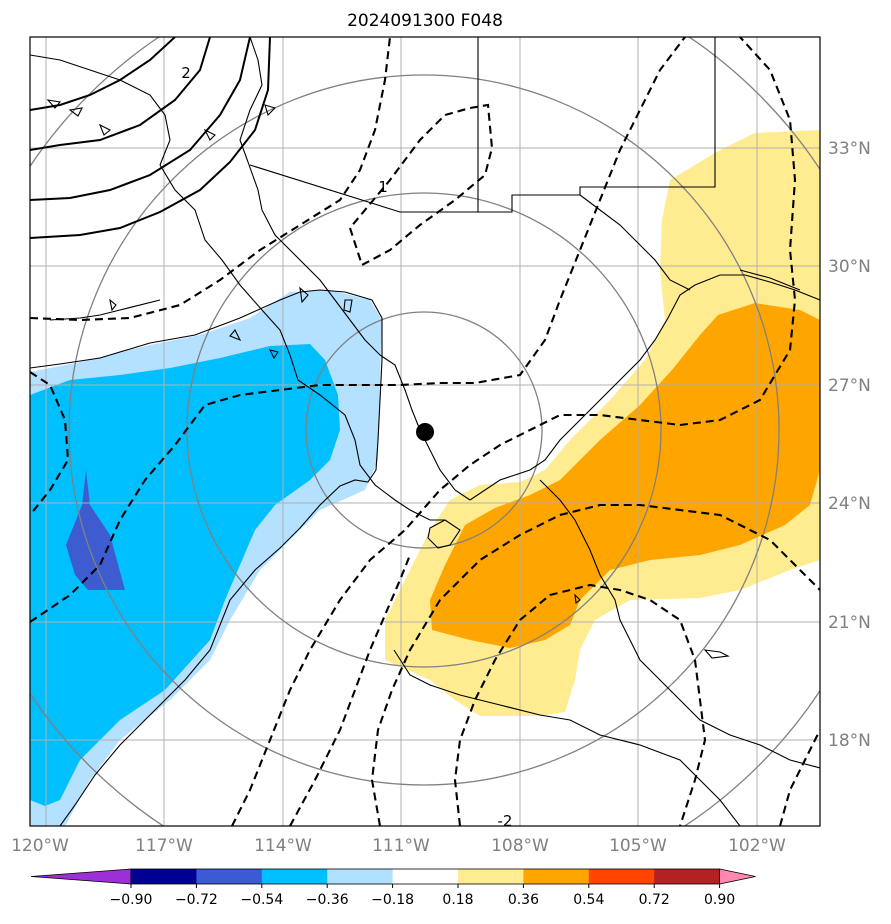 Image resolution: width=891 pixels, height=924 pixels. What do you see at coordinates (719, 900) in the screenshot?
I see `colorbar-tick-label: 0.90` at bounding box center [719, 900].